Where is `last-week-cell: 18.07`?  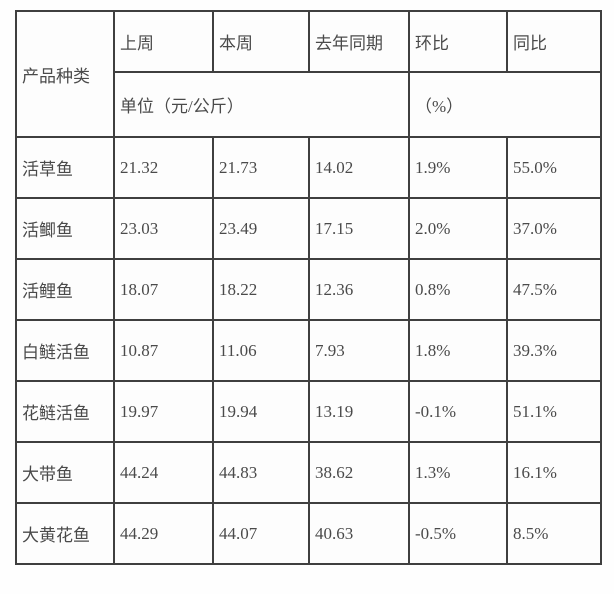
last-week-cell: 18.07 is located at coordinates (163, 289).